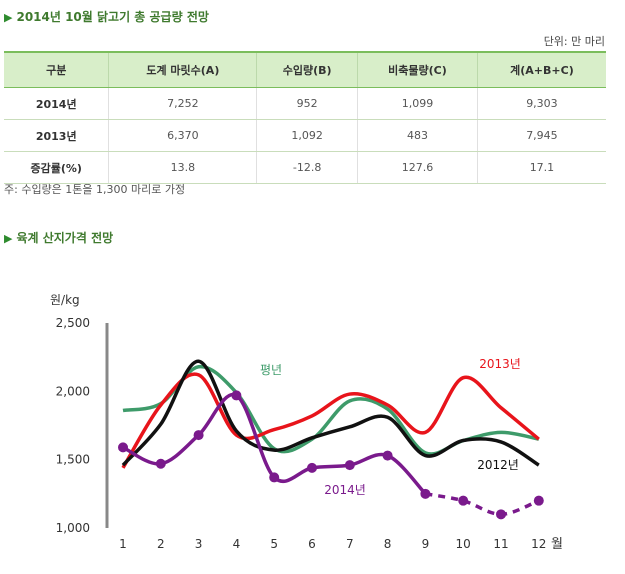 This screenshot has width=625, height=574. Describe the element at coordinates (330, 420) in the screenshot. I see `series-line-2013` at that location.